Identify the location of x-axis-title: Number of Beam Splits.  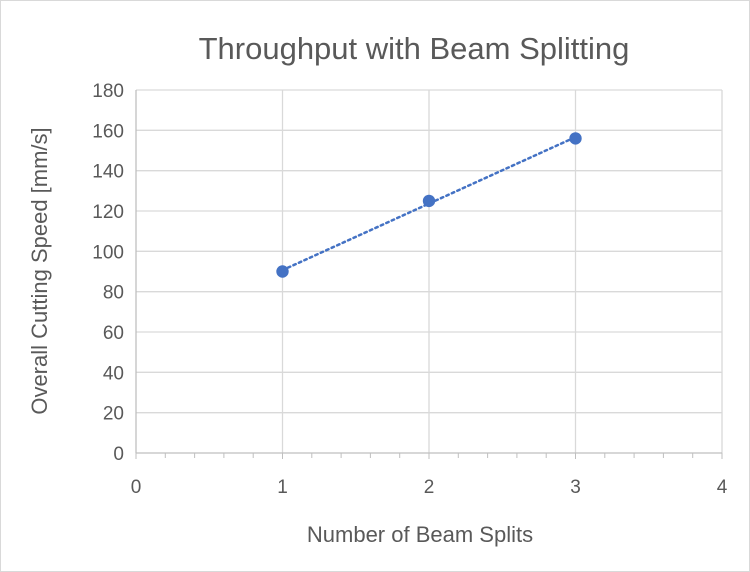
(420, 534).